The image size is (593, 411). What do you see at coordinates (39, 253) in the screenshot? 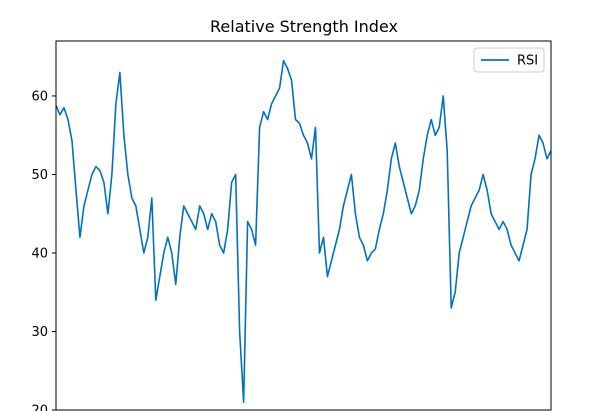
I see `y-tick-label: 40` at bounding box center [39, 253].